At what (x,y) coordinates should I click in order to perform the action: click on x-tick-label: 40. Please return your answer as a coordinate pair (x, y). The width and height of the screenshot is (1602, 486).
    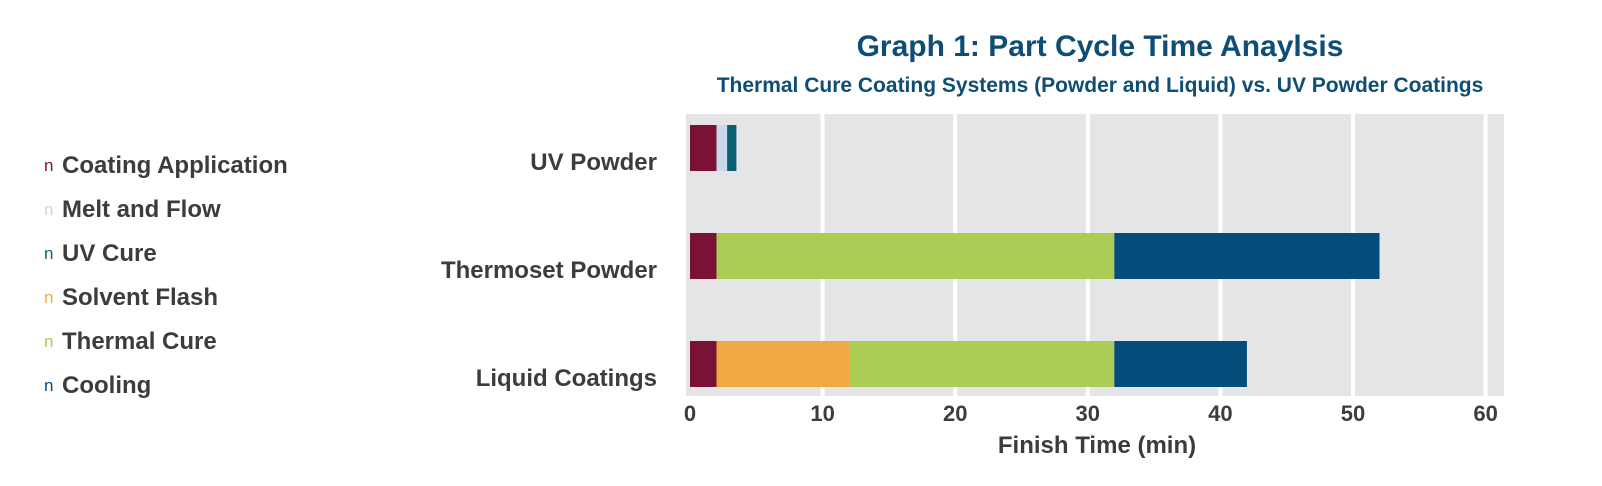
    Looking at the image, I should click on (1220, 413).